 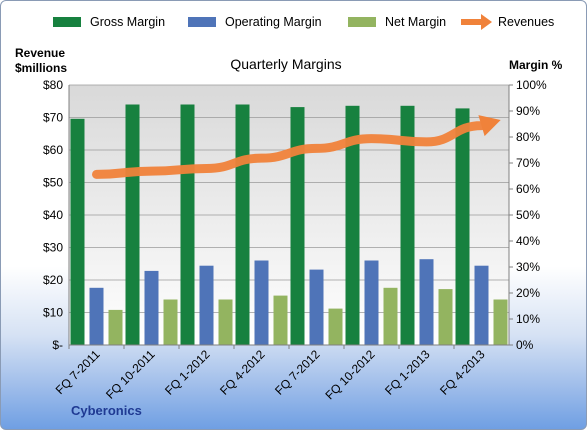 What do you see at coordinates (486, 22) in the screenshot?
I see `legend-swatch-arrow` at bounding box center [486, 22].